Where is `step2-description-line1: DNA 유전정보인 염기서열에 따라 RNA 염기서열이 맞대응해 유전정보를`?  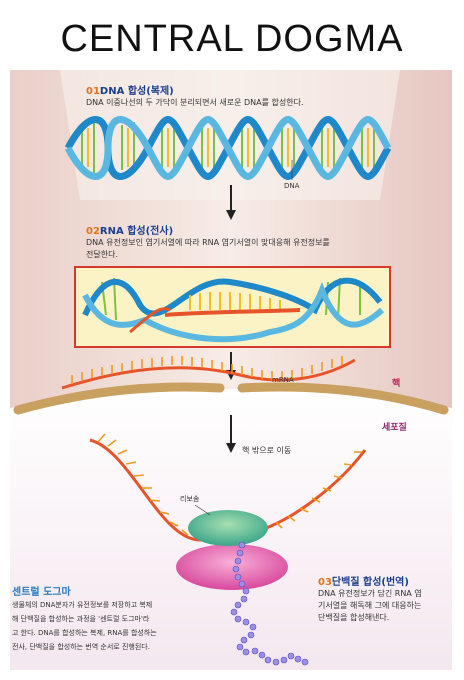 step2-description-line1: DNA 유전정보인 염기서열에 따라 RNA 염기서열이 맞대응해 유전정보를 is located at coordinates (208, 242).